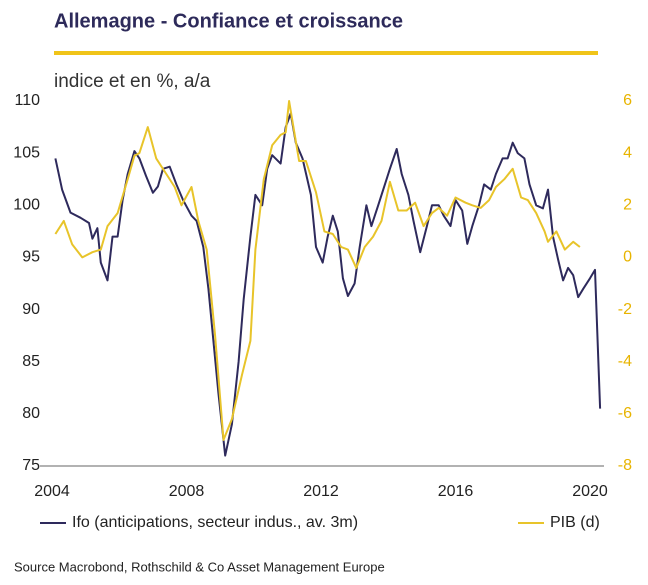 The width and height of the screenshot is (648, 585). I want to click on x-tick-label: 2020, so click(590, 491).